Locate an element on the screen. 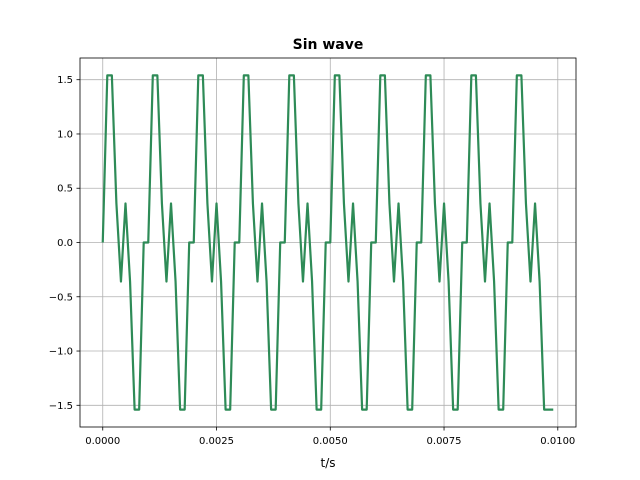  y-tick-label: −0.5 is located at coordinates (61, 297).